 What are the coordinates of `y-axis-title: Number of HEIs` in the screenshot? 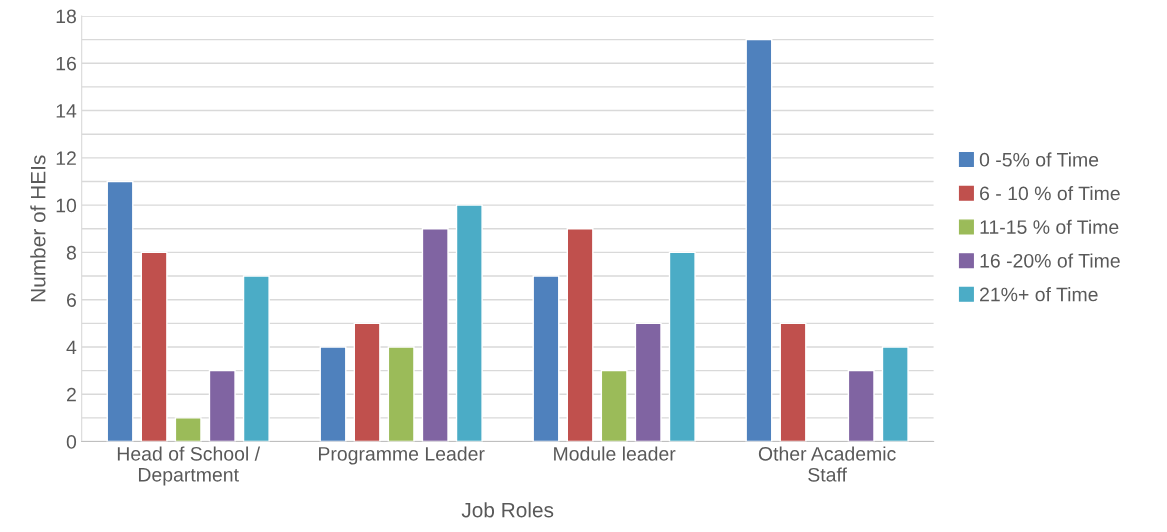 It's located at (38, 228).